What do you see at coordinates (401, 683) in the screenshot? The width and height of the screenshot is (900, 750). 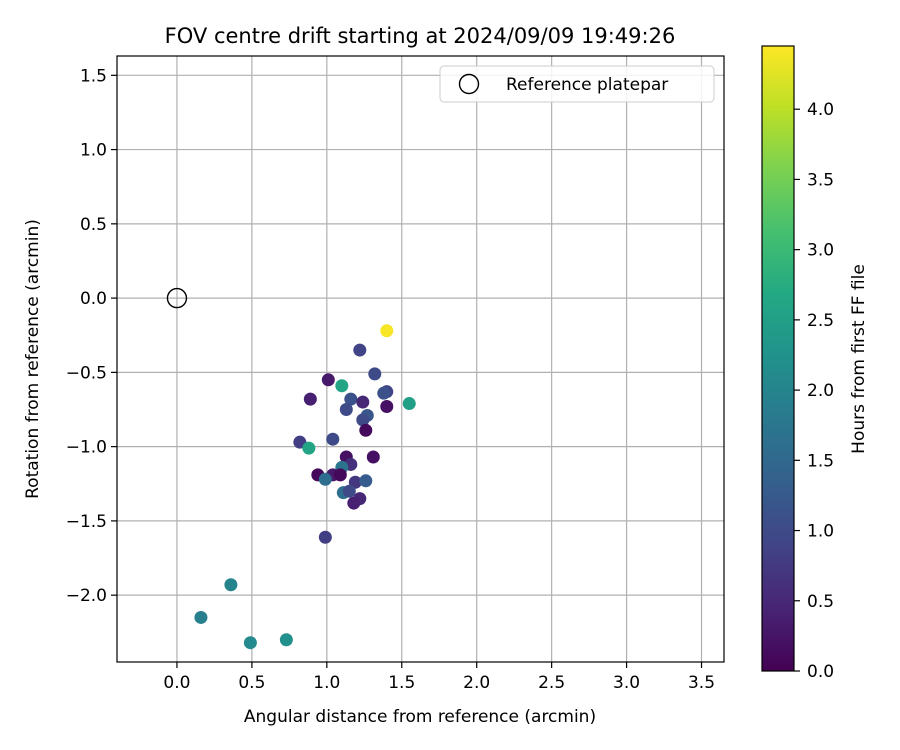 I see `x-tick-label: 1.5` at bounding box center [401, 683].